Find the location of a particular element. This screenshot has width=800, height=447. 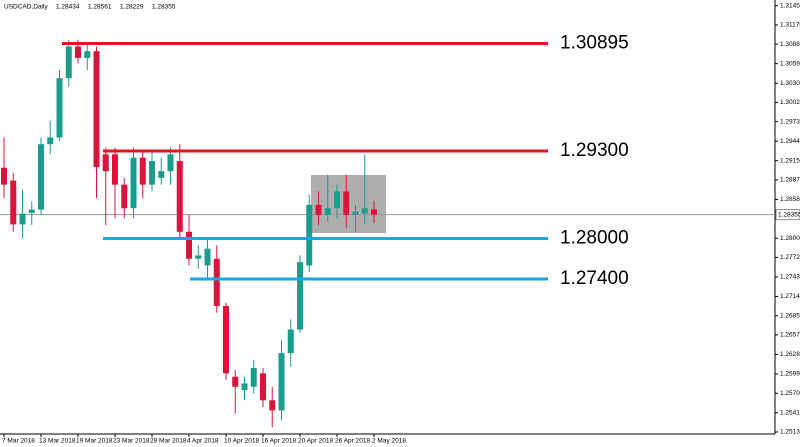

current-price-tag is located at coordinates (787, 215).